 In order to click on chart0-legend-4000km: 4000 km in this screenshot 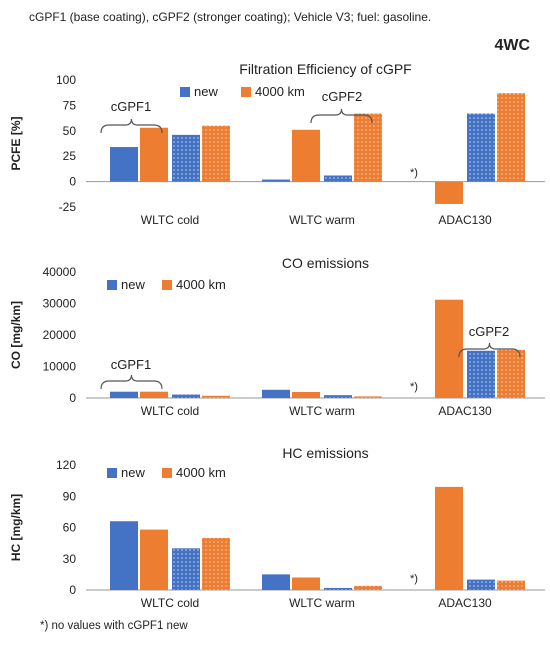, I will do `click(280, 91)`.